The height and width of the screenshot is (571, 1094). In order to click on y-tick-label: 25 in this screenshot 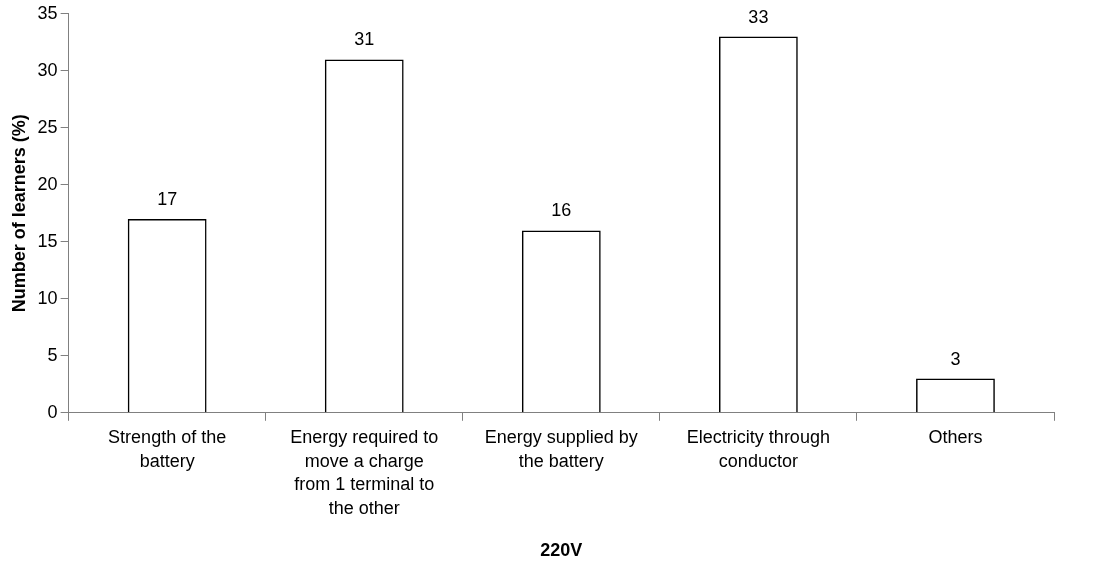, I will do `click(47, 126)`.